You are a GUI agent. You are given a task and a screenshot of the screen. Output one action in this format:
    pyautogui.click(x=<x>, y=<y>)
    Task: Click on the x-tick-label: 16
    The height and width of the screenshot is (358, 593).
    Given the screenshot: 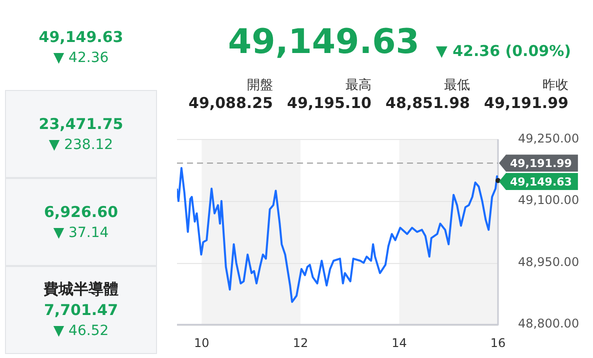 What is the action you would take?
    pyautogui.click(x=498, y=343)
    